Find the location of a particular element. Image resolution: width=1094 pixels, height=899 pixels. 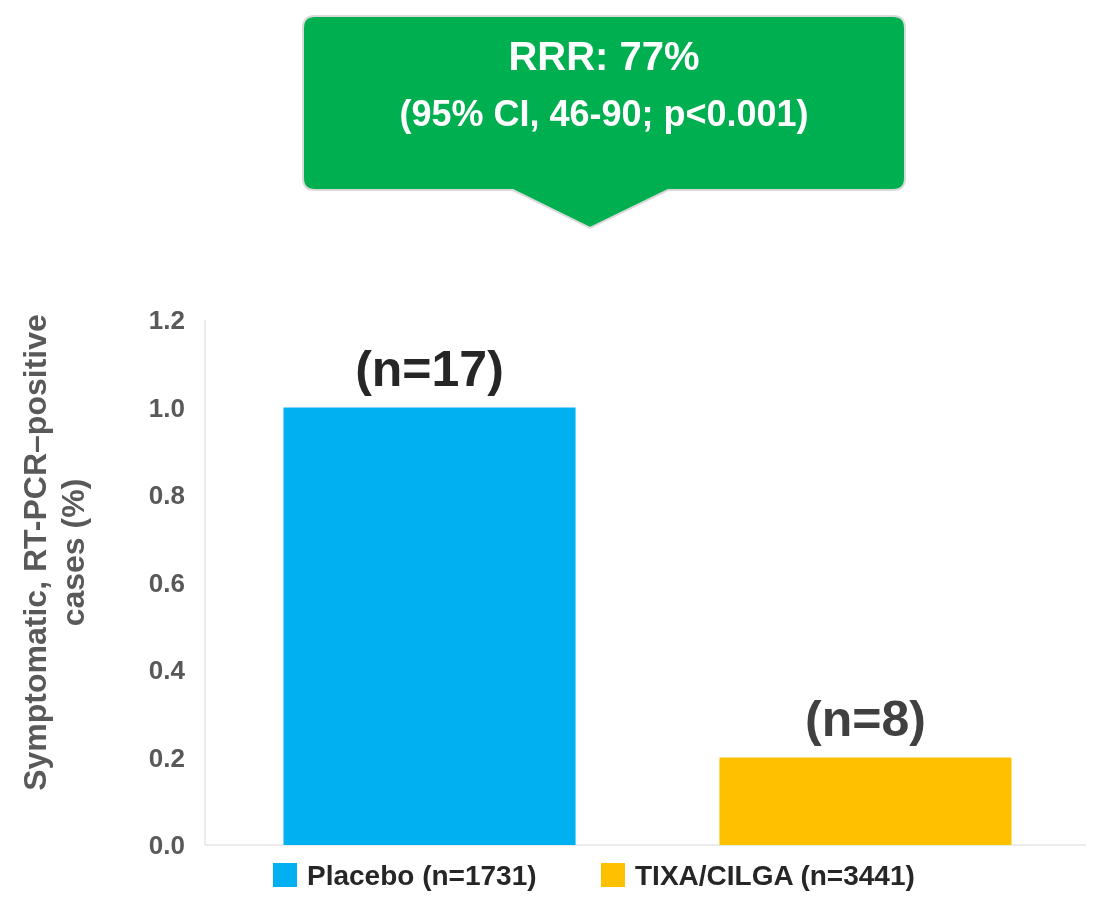

y-tick-label: 0.8 is located at coordinates (166, 495).